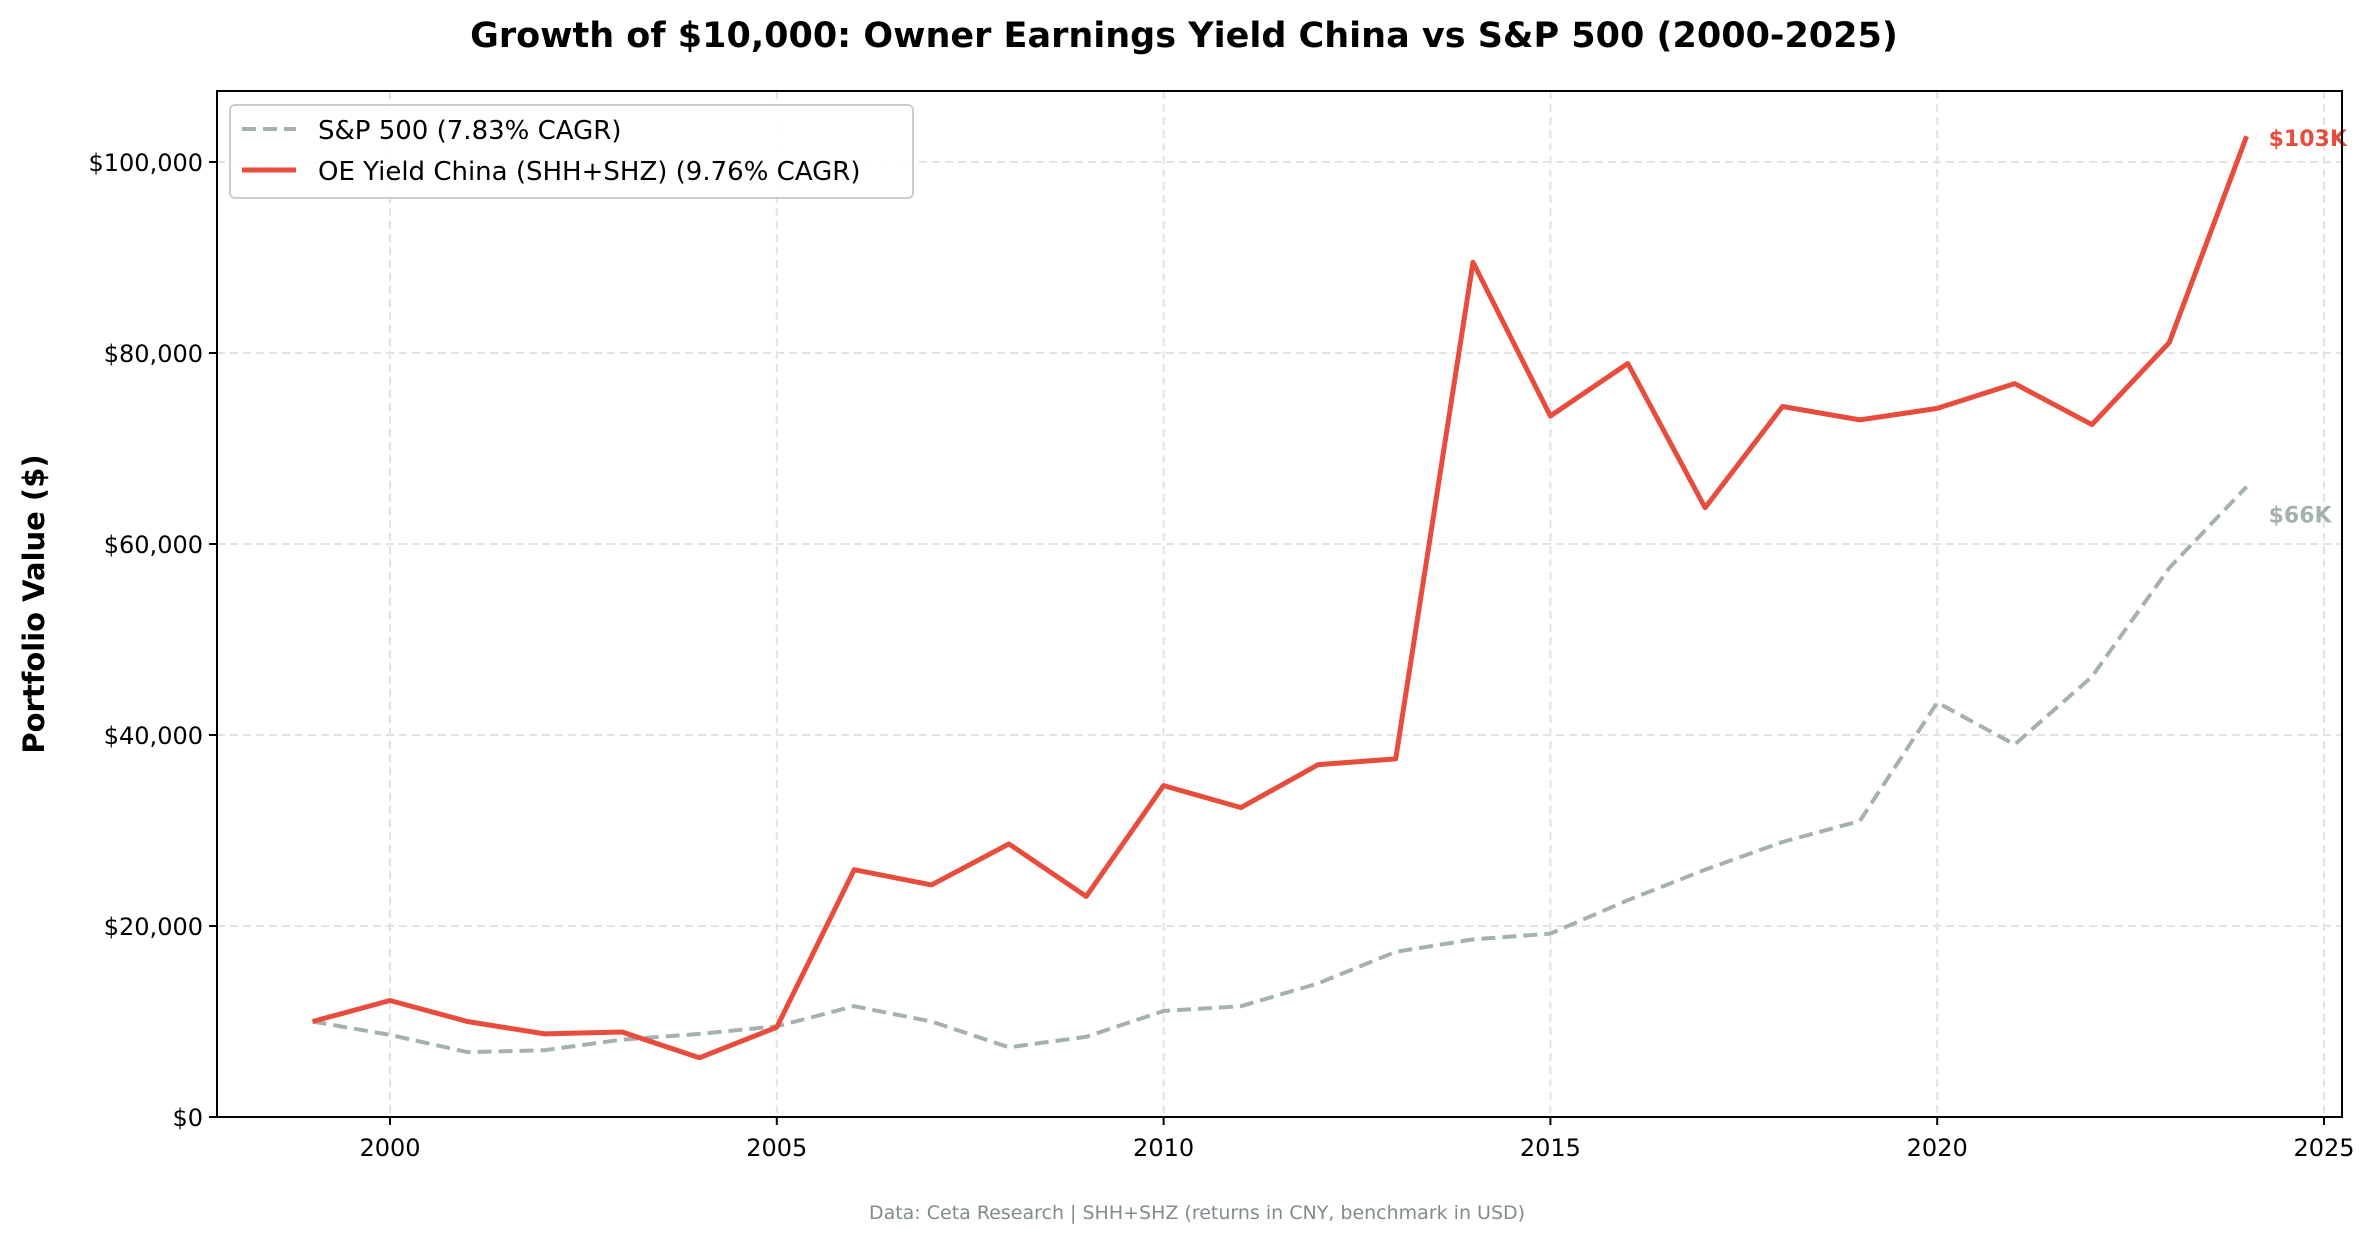 This screenshot has height=1243, width=2369. Describe the element at coordinates (1937, 1148) in the screenshot. I see `x-tick-label: 2020` at that location.